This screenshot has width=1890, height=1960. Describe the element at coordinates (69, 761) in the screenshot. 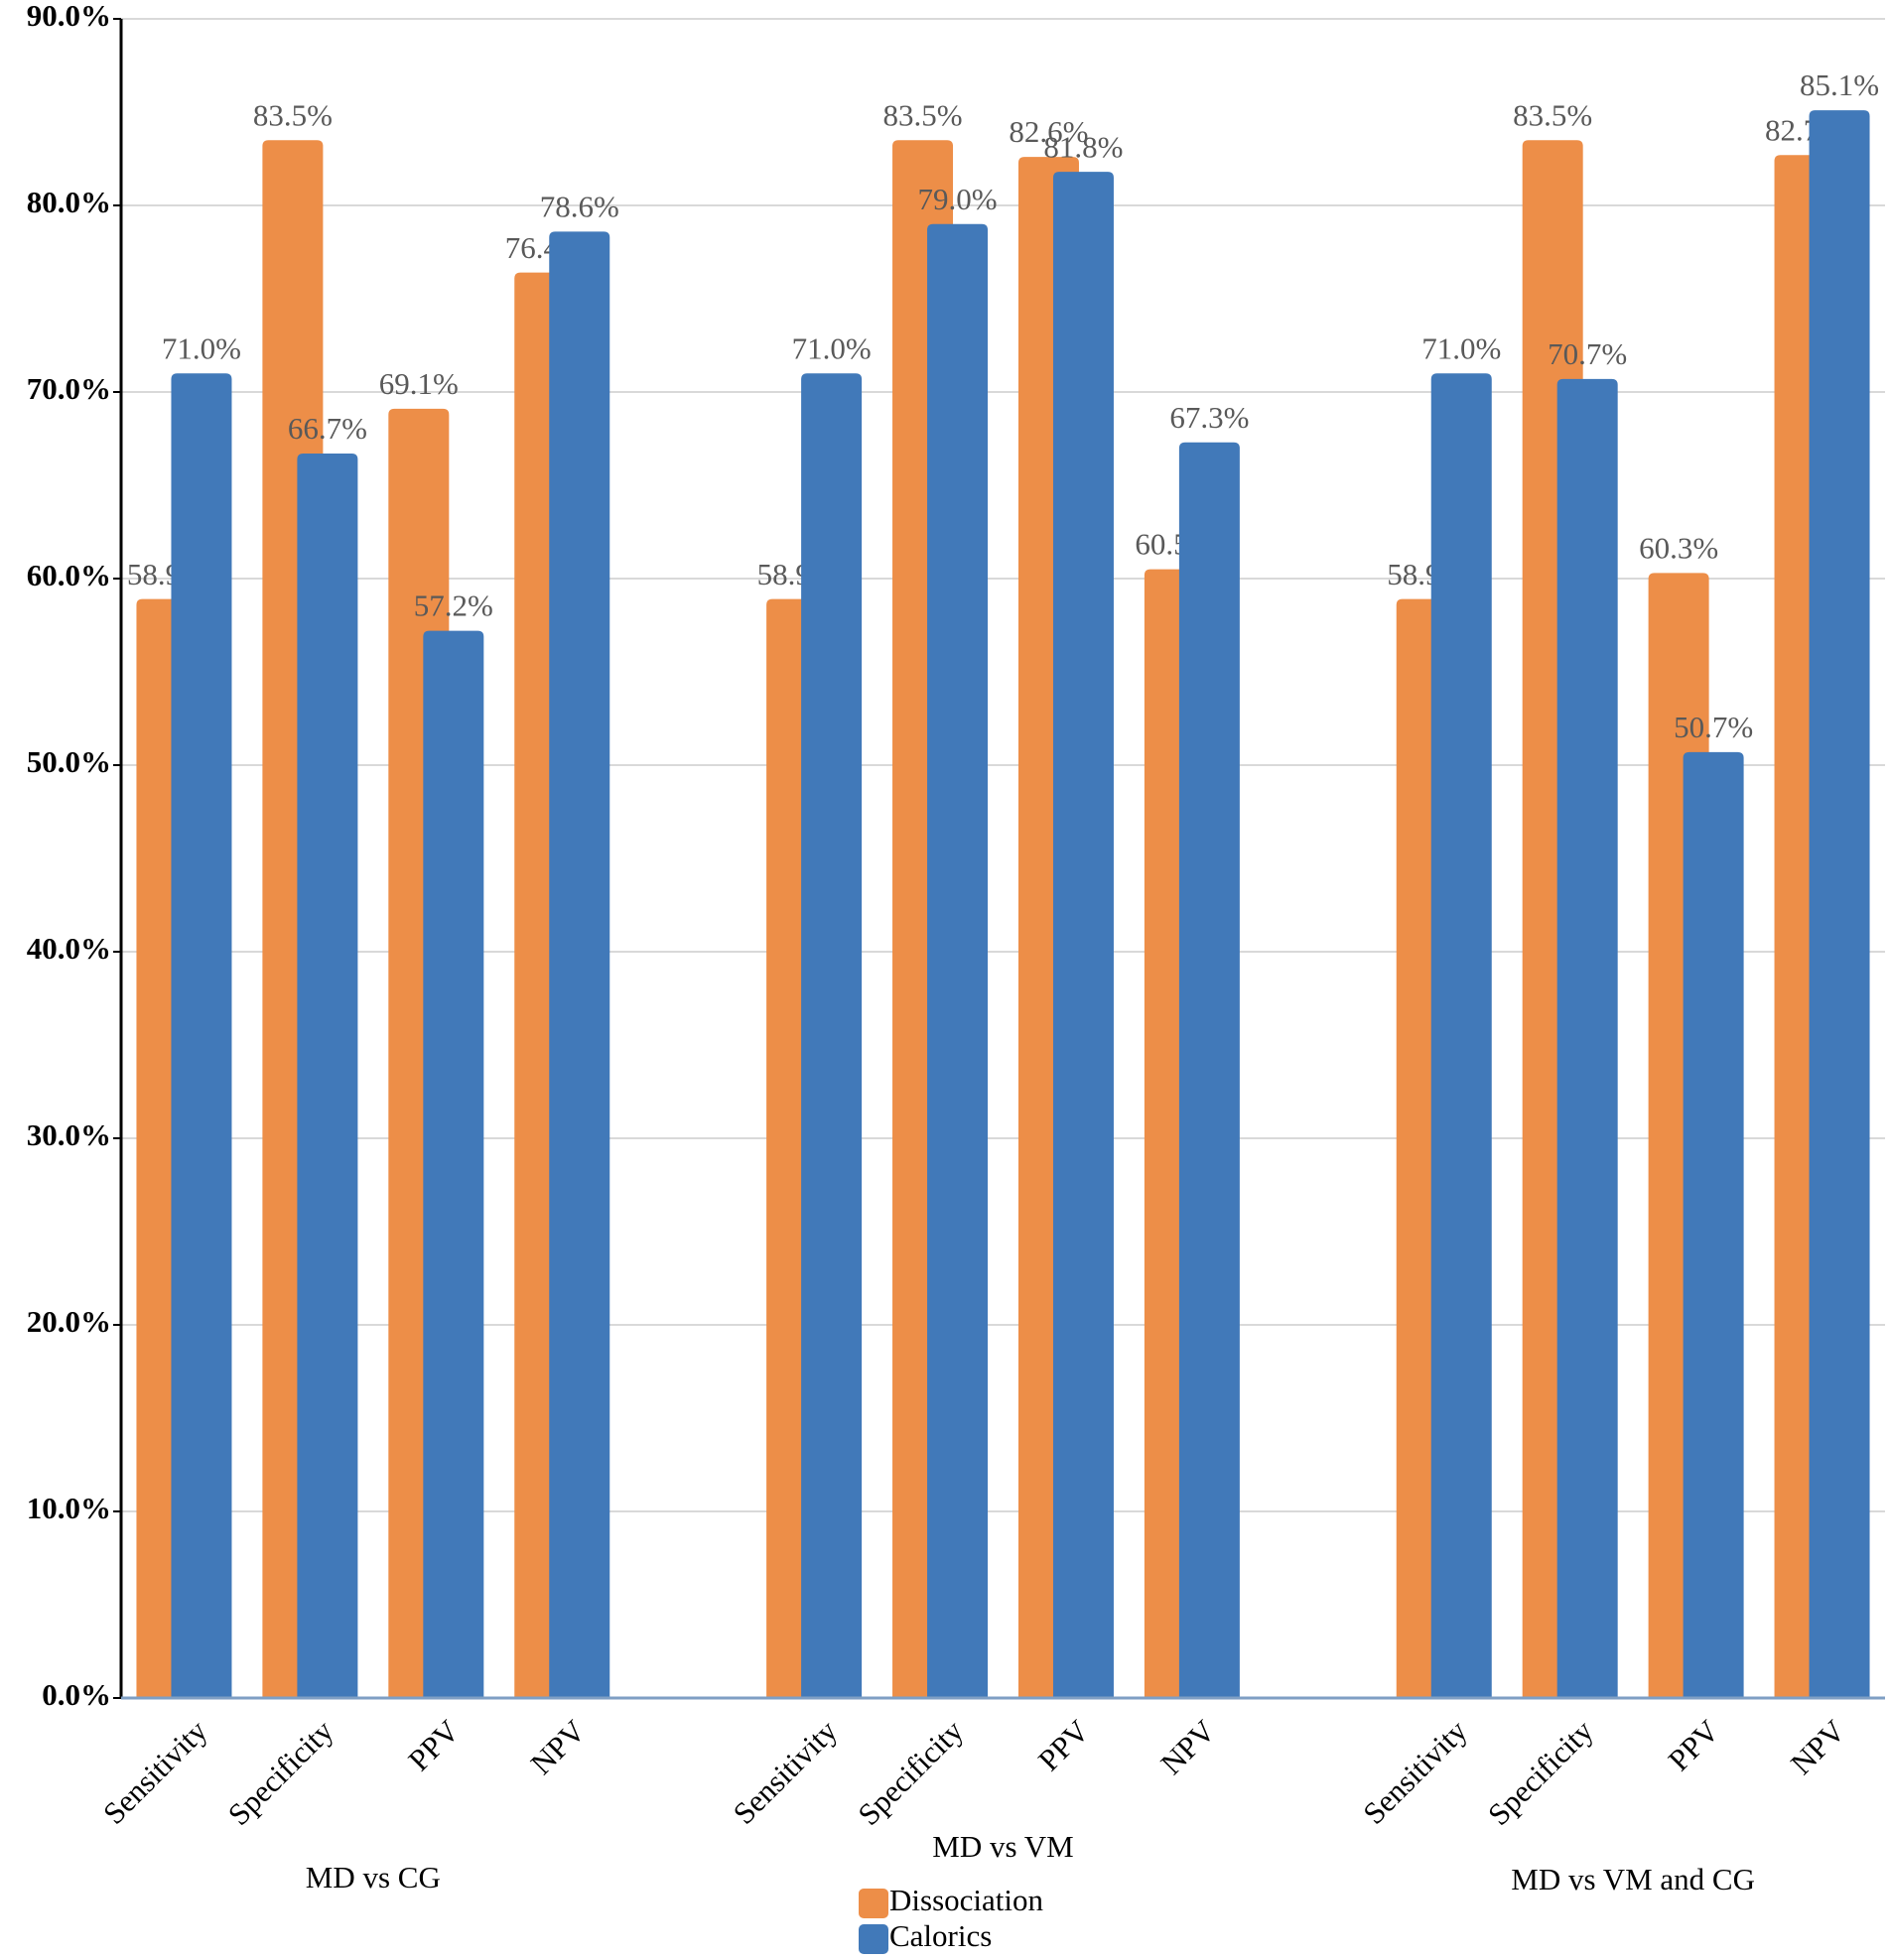

I see `y-tick-label: 50.0%` at that location.